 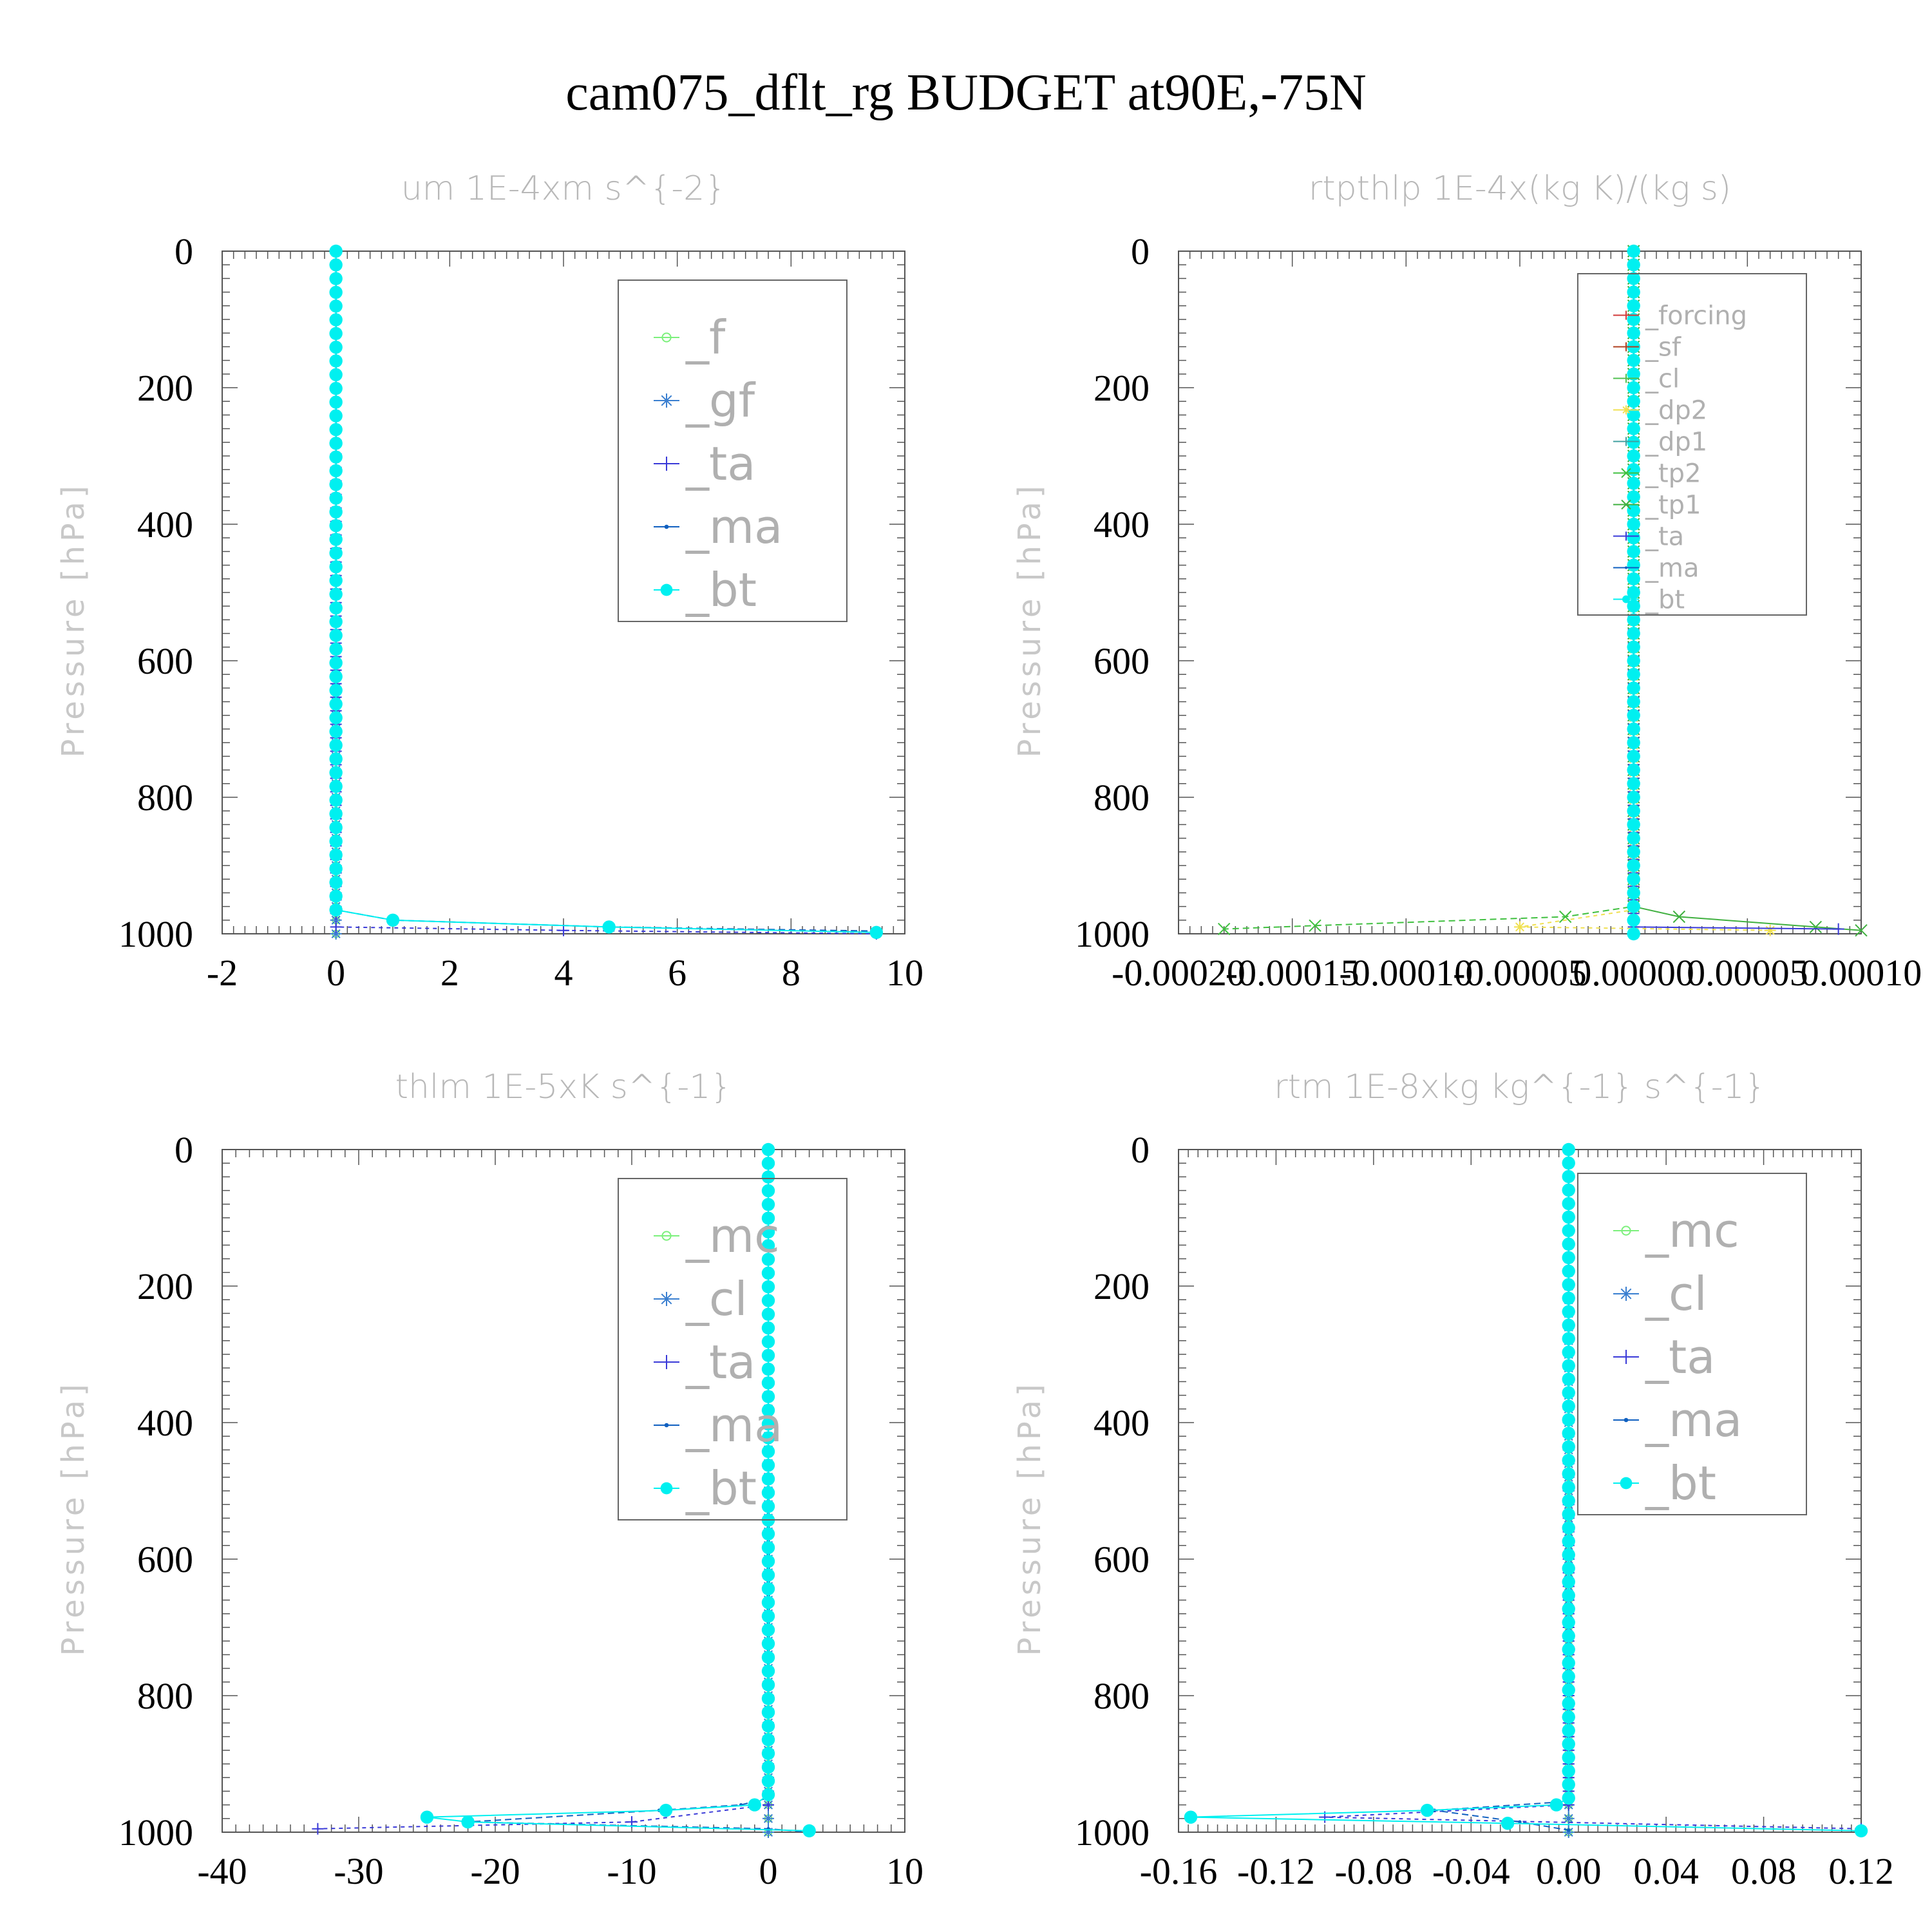 What do you see at coordinates (165, 661) in the screenshot?
I see `y-tick-label: 600` at bounding box center [165, 661].